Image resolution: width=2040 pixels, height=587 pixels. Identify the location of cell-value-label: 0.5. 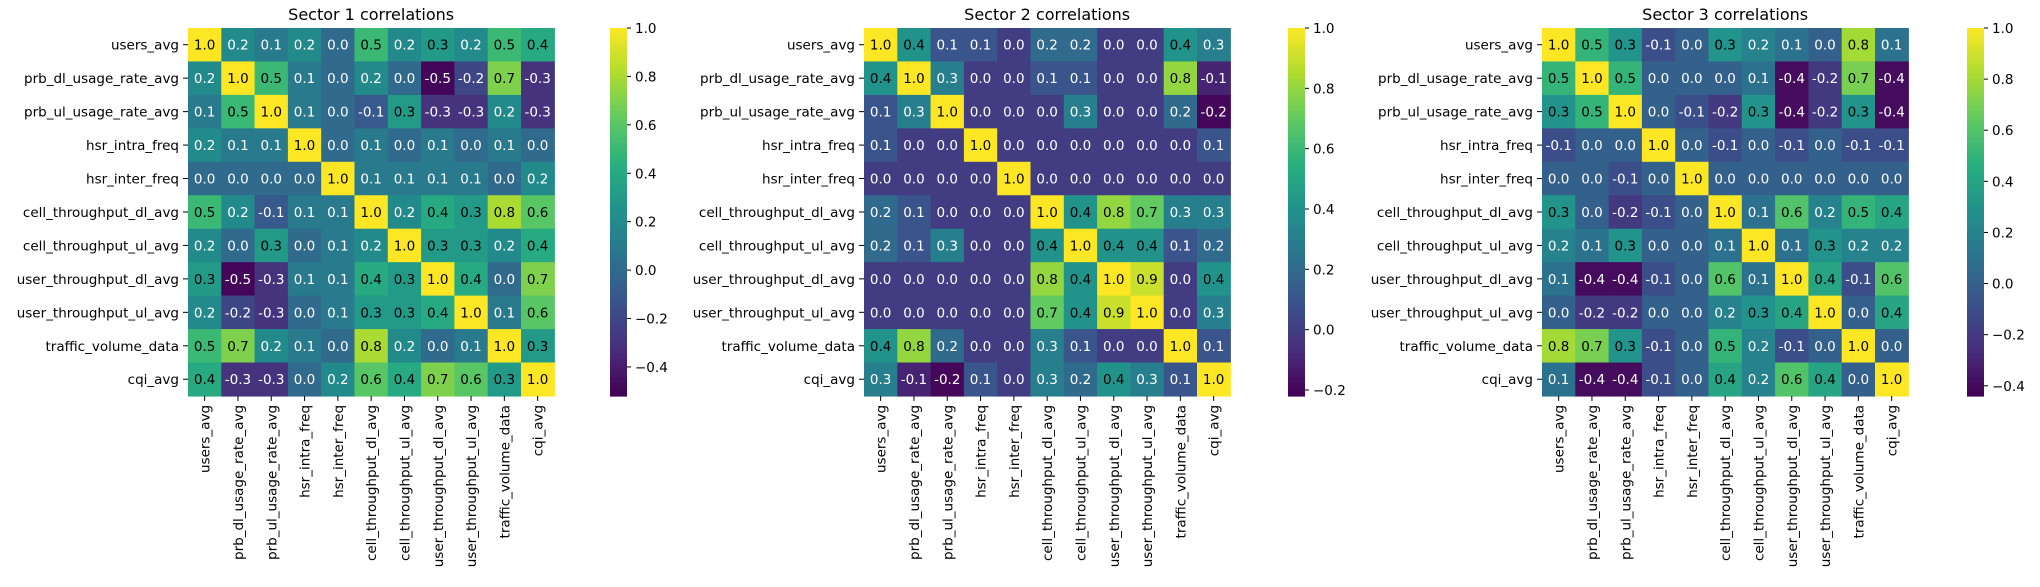
(1558, 79).